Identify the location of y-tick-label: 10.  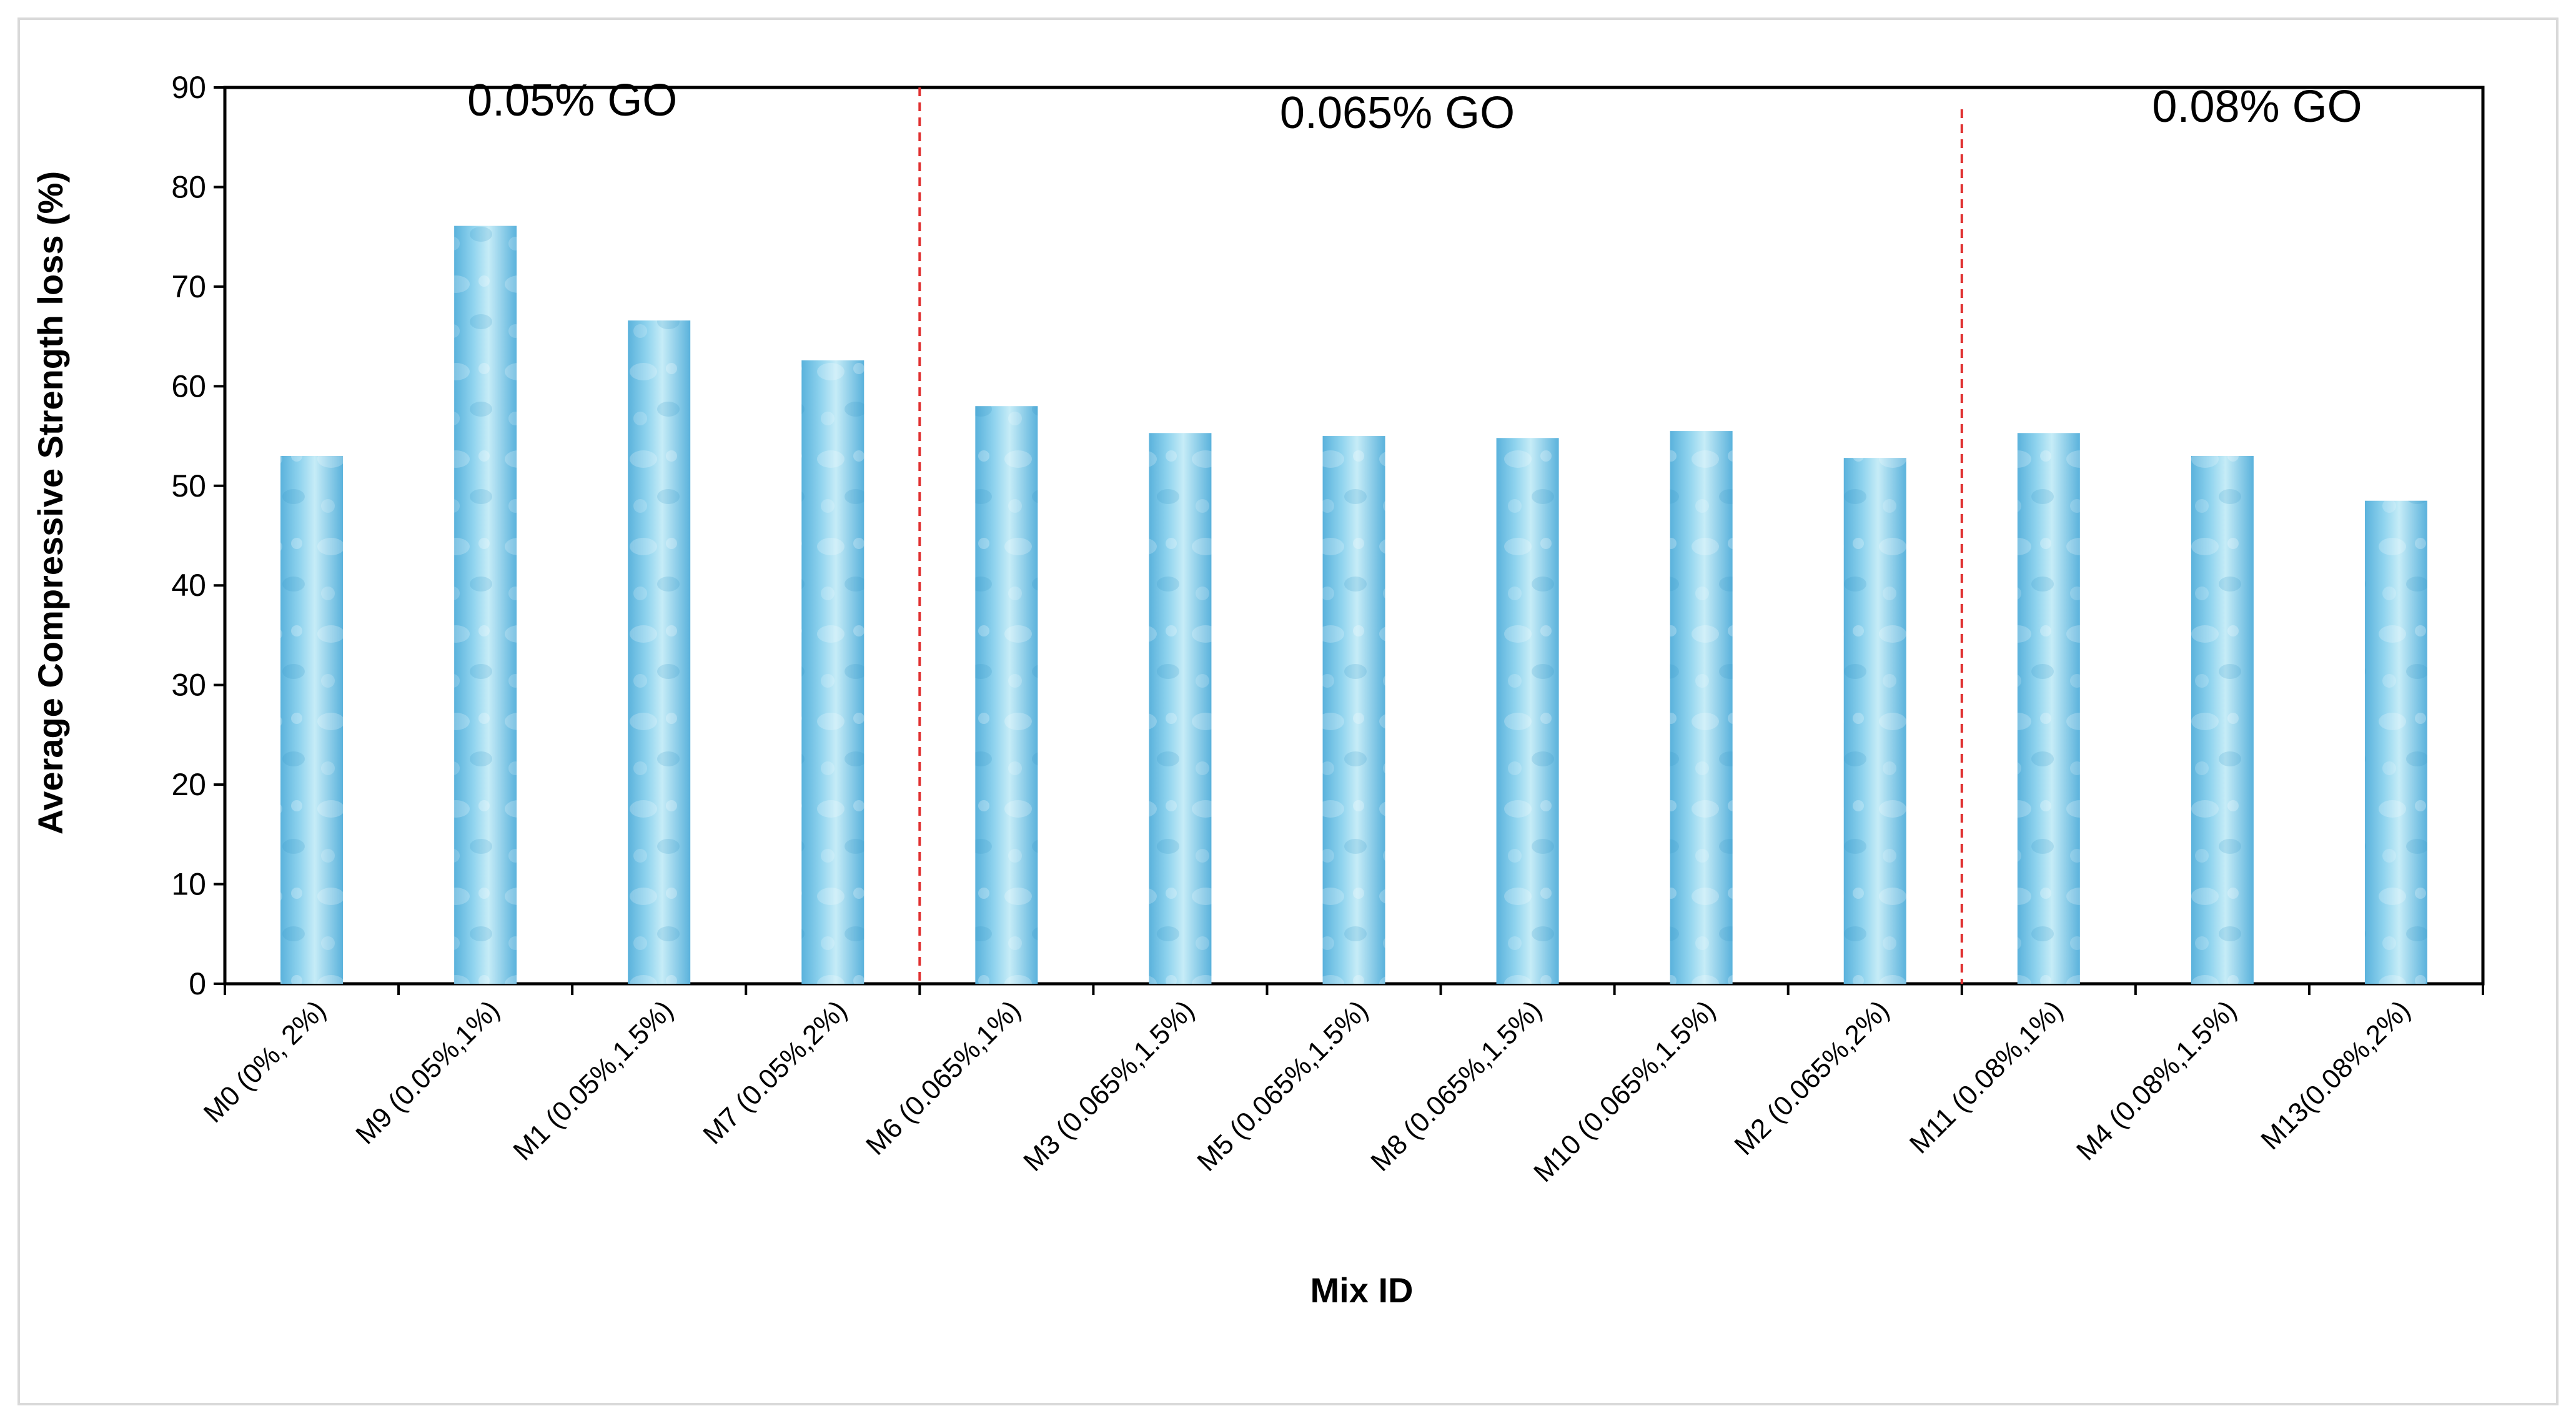
(188, 884).